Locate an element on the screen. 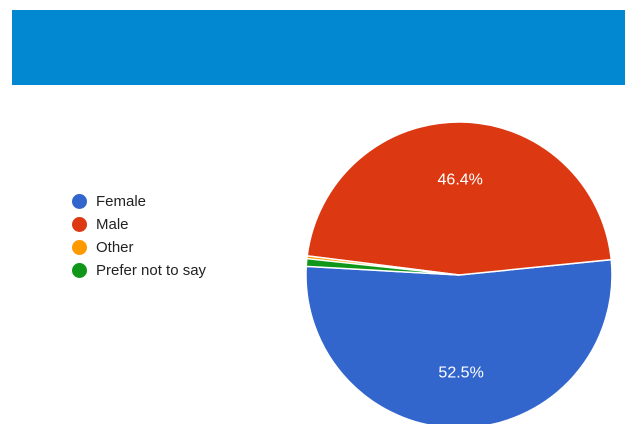 The image size is (637, 424). legend-label-female: Female is located at coordinates (121, 201).